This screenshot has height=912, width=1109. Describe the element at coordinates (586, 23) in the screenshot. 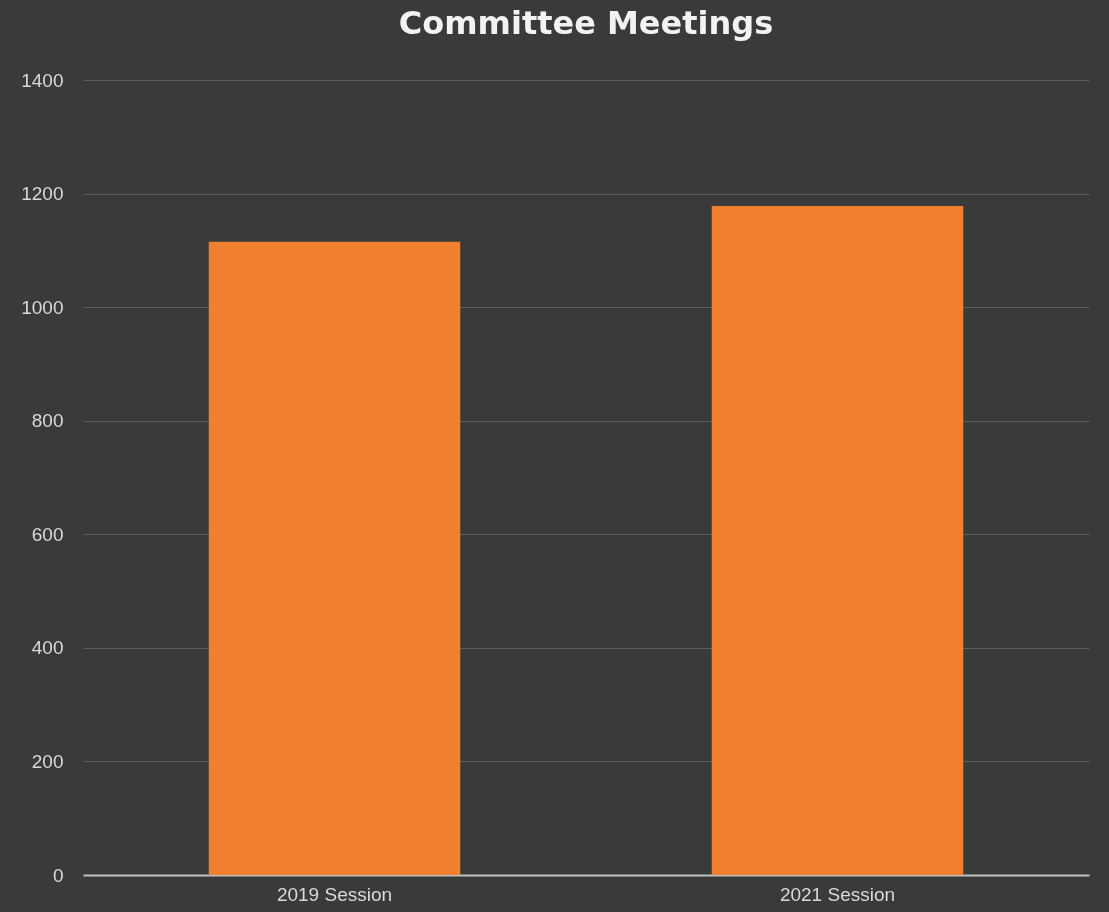

I see `chart-title: Committee Meetings` at that location.